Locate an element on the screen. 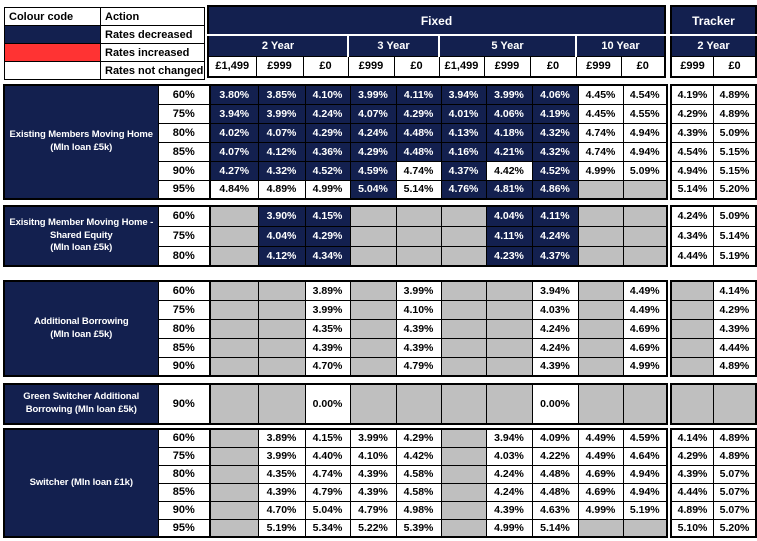  rate-cell: 4.14% is located at coordinates (692, 438).